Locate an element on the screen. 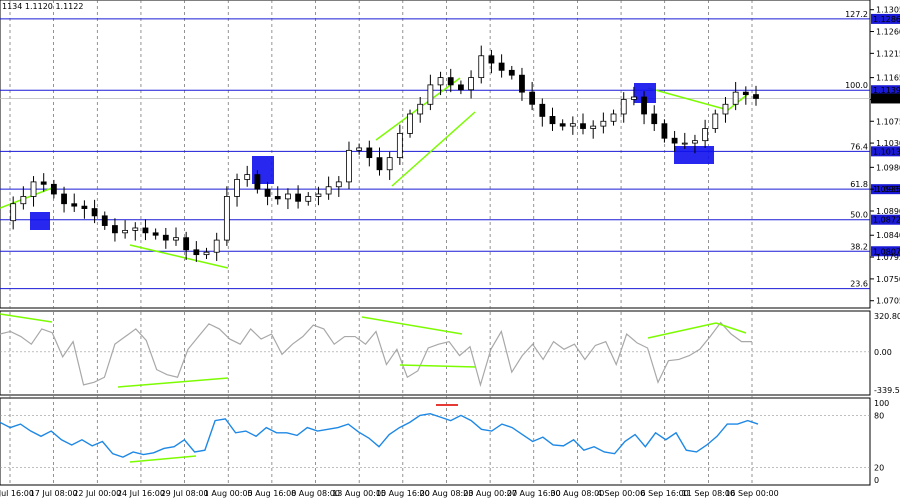 The image size is (900, 500). x-tick-label: 22 Jul 00:00 is located at coordinates (97, 493).